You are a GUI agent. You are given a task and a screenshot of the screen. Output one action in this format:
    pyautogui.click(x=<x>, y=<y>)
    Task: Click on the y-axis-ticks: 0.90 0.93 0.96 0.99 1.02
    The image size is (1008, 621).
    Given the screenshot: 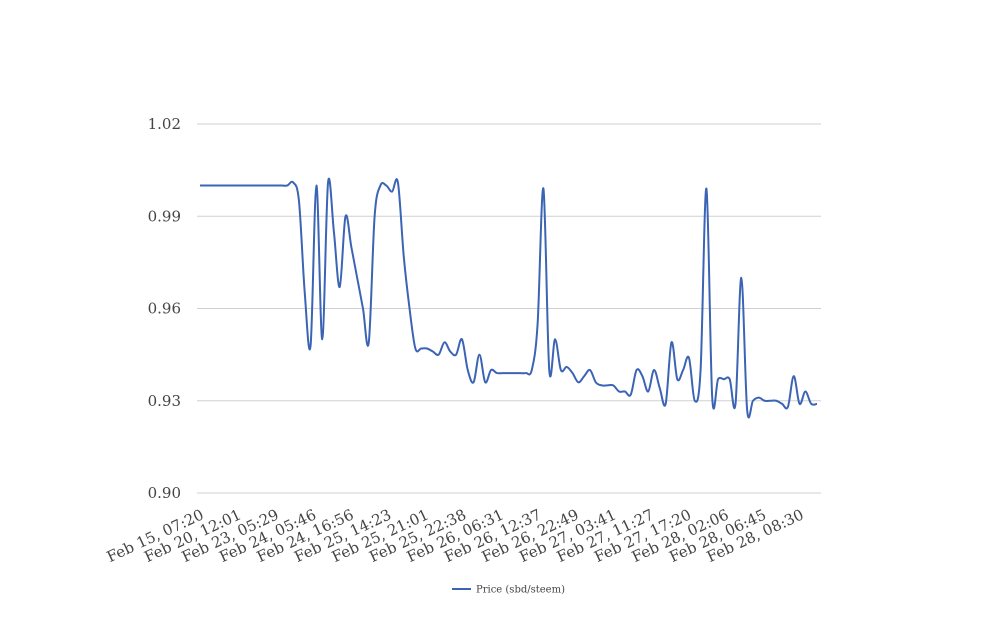 What is the action you would take?
    pyautogui.click(x=164, y=308)
    